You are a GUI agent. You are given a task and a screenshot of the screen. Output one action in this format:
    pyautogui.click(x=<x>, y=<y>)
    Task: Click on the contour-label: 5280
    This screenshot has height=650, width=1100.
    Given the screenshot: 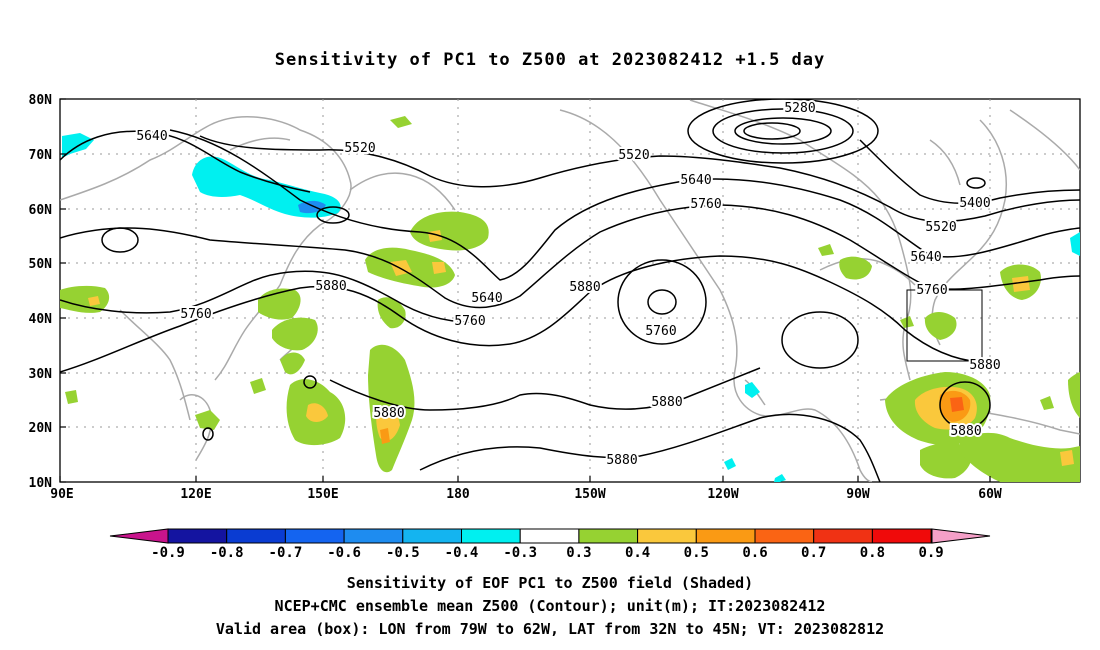 What is the action you would take?
    pyautogui.click(x=799, y=108)
    